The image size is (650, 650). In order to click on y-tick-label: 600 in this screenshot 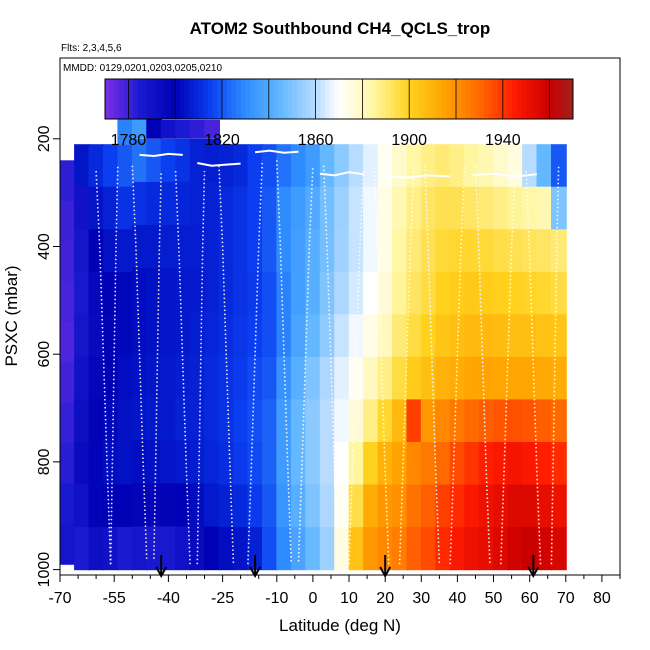, I will do `click(44, 354)`.